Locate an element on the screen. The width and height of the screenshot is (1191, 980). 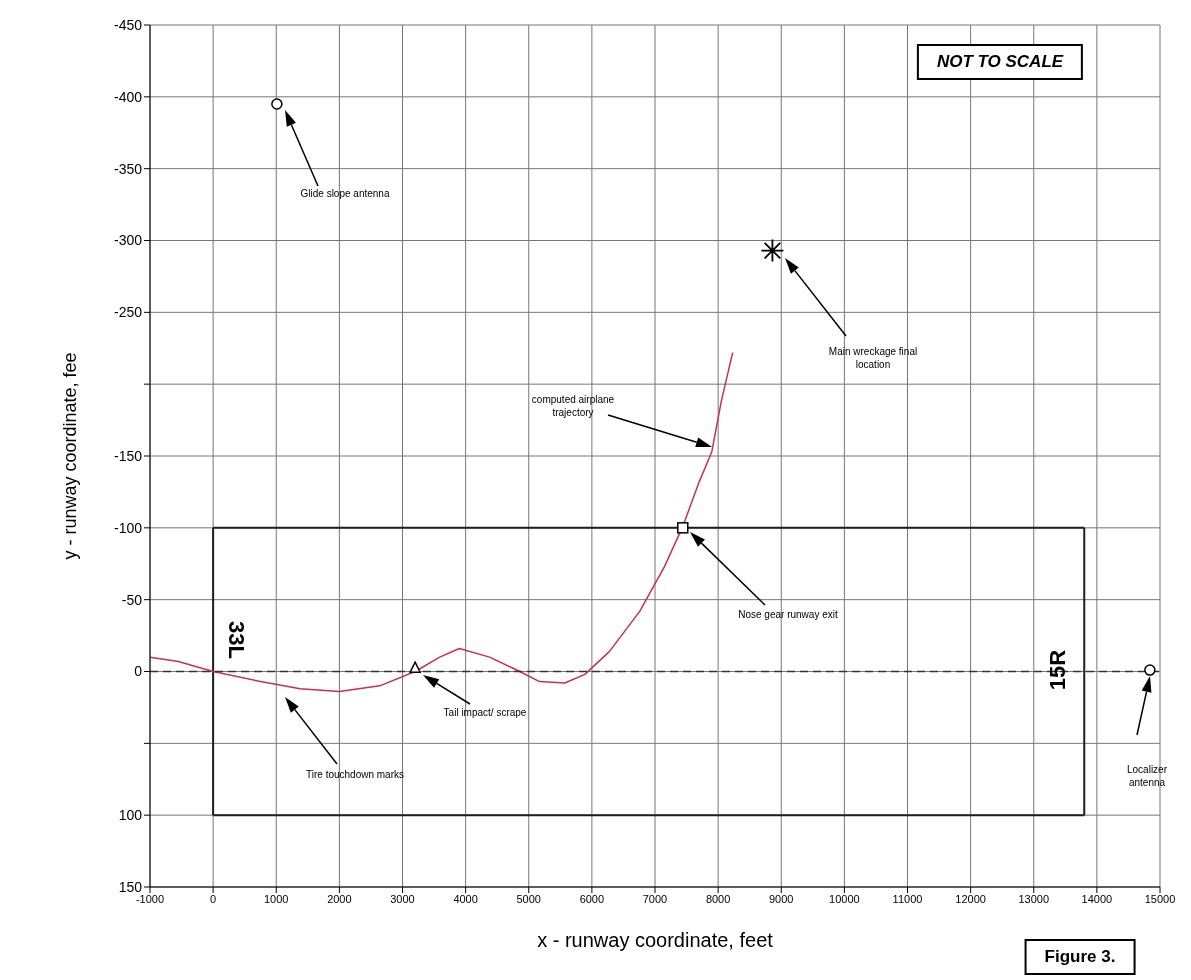
x-tick-label: 4000 is located at coordinates (465, 898).